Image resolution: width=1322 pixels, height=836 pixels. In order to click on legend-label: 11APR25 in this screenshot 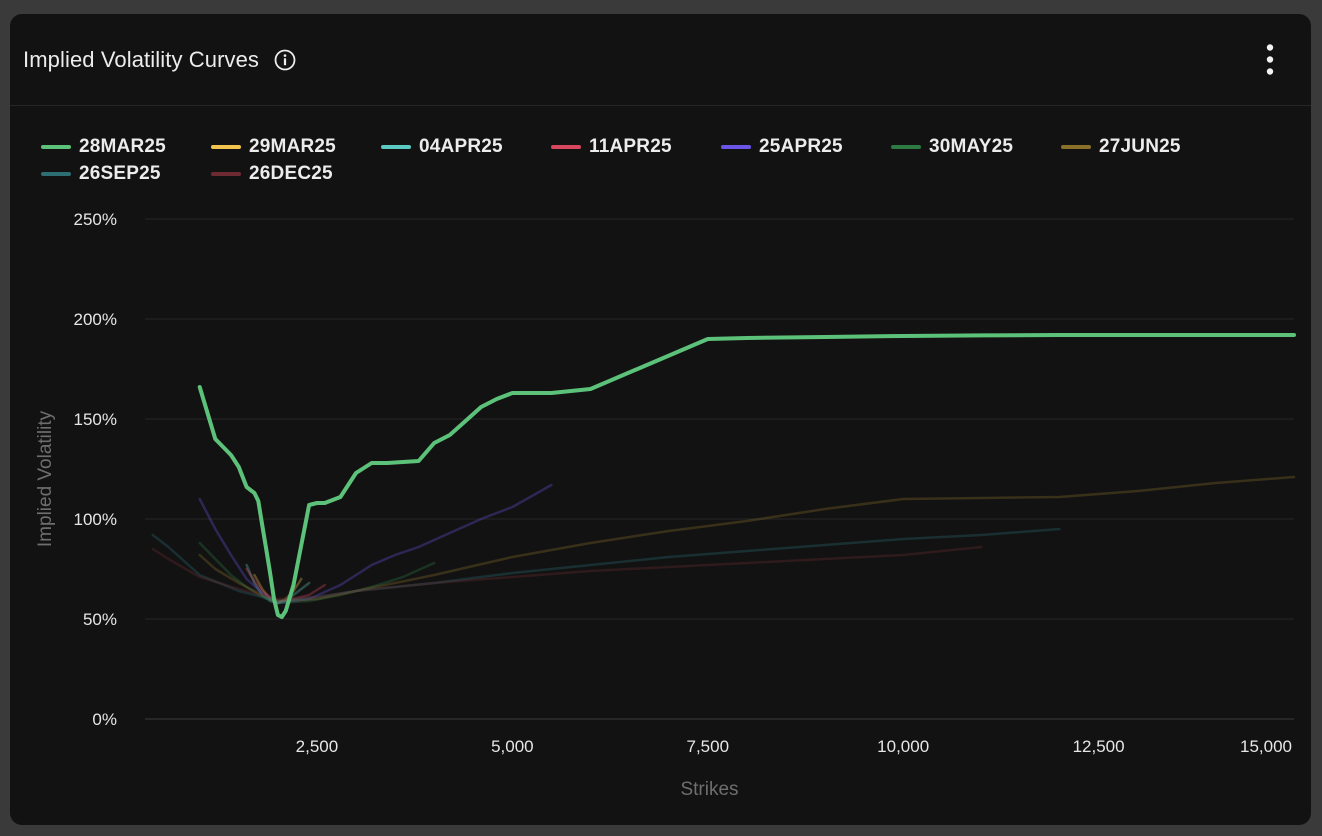, I will do `click(630, 146)`.